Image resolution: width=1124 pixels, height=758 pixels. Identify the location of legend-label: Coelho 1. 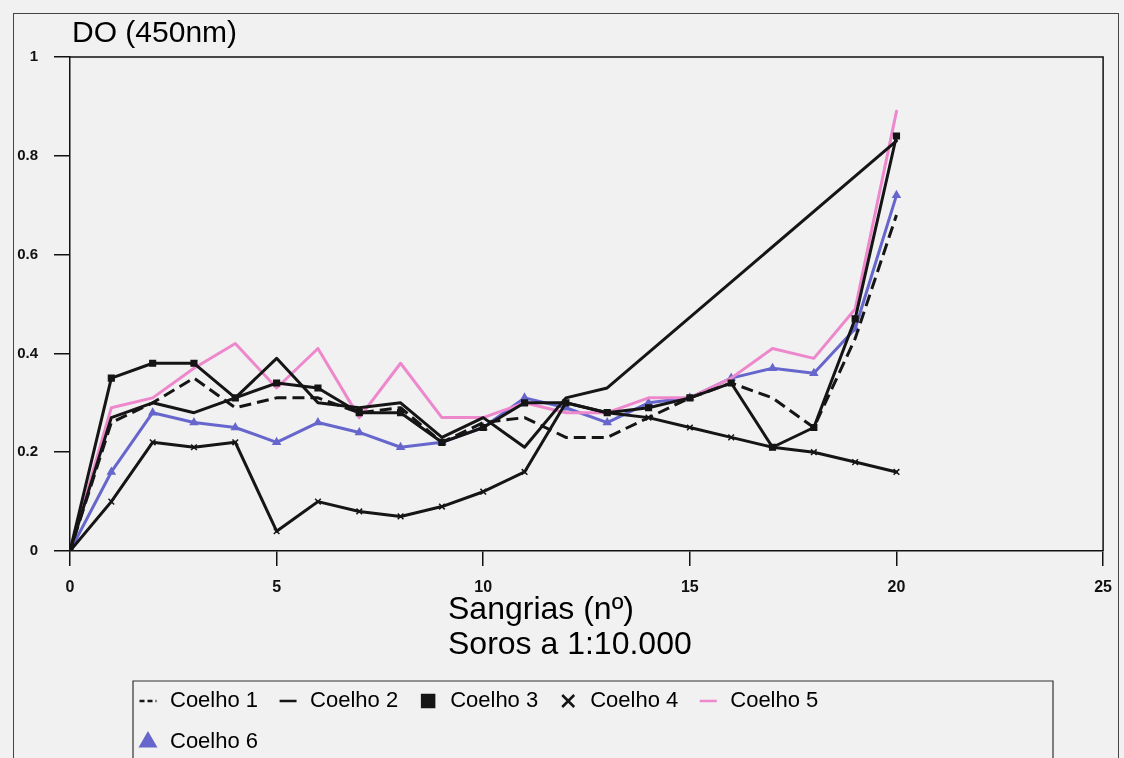
(214, 700).